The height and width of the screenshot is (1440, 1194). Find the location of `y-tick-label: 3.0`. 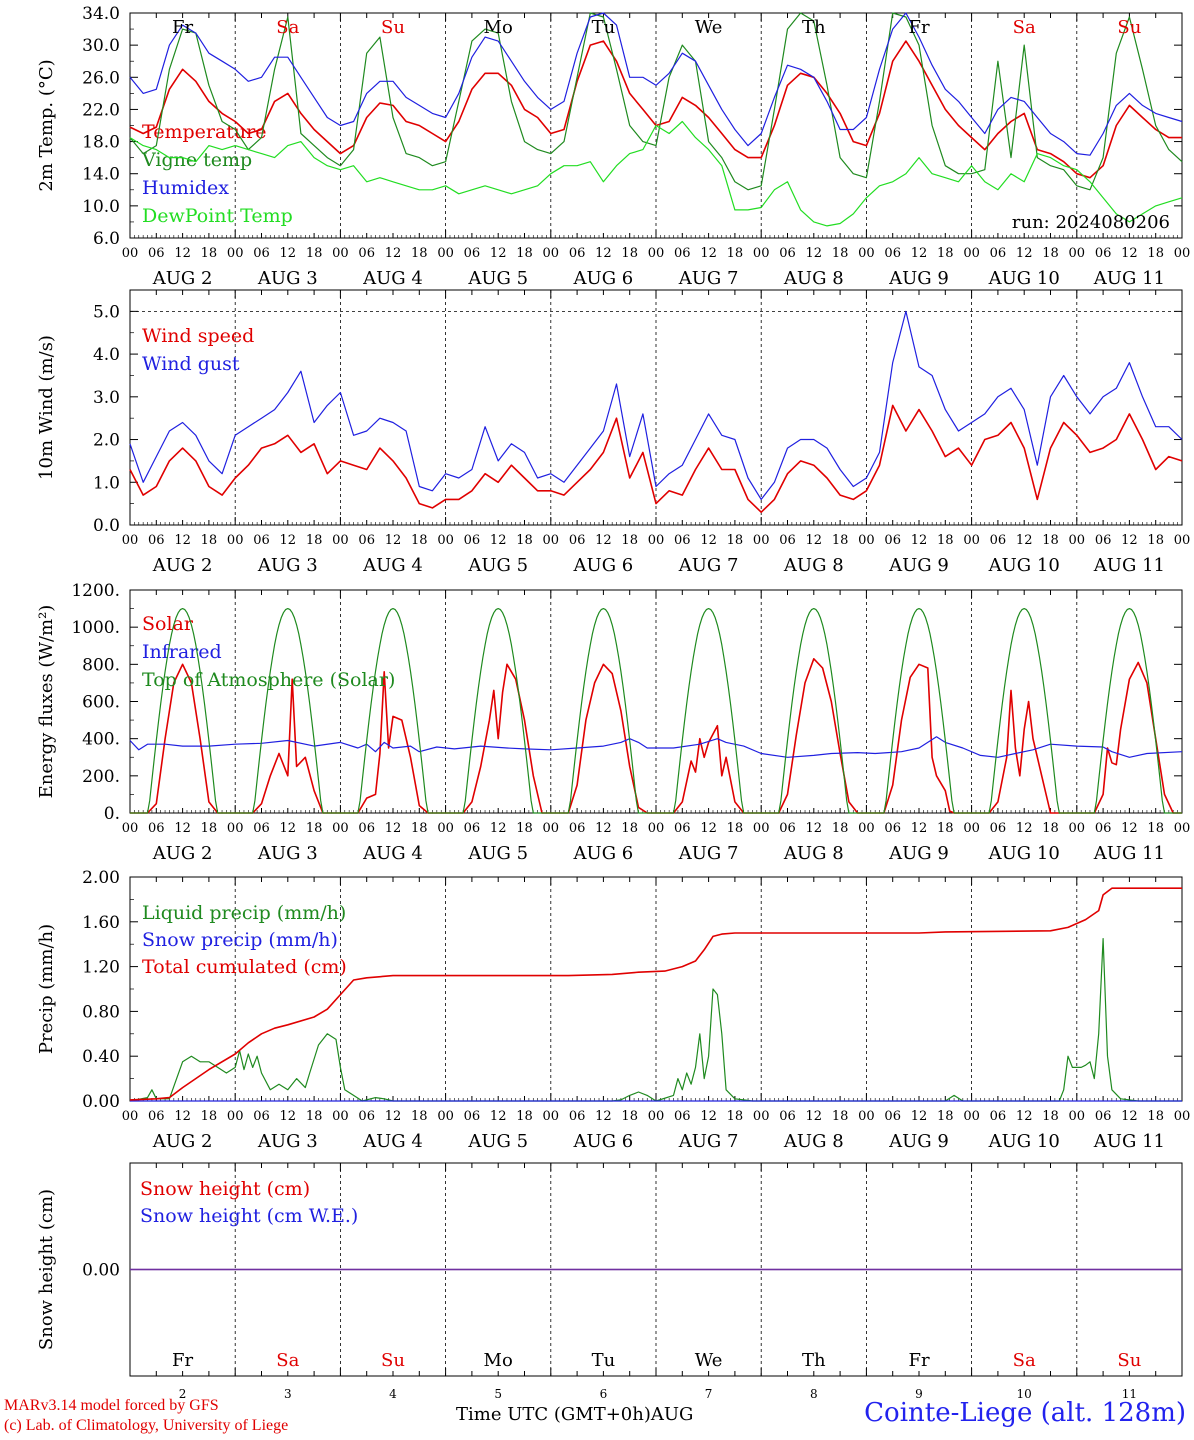

y-tick-label: 3.0 is located at coordinates (106, 398).